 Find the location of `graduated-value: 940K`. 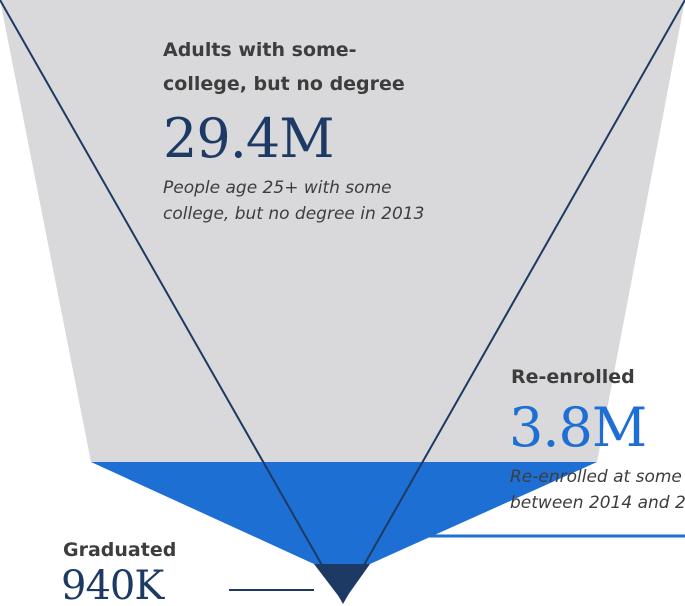

graduated-value: 940K is located at coordinates (112, 584).